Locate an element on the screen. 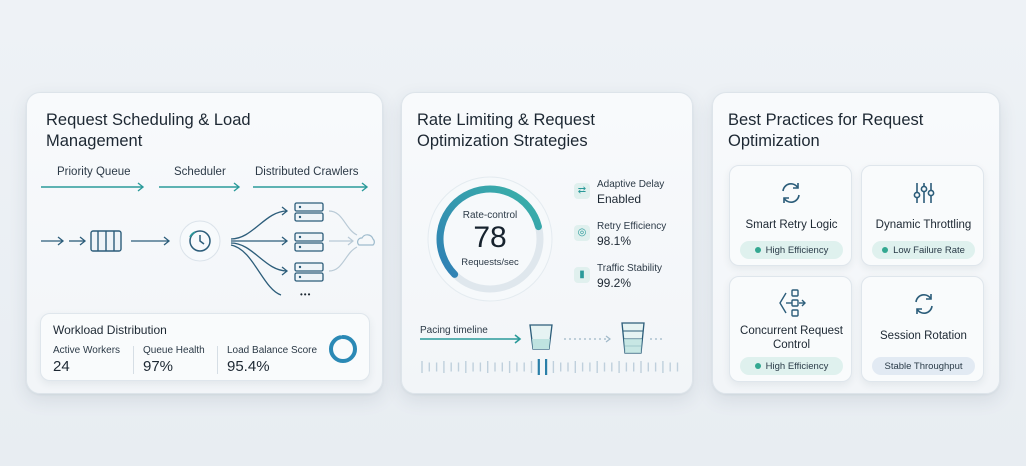 The height and width of the screenshot is (466, 1026). rotate-icon is located at coordinates (924, 304).